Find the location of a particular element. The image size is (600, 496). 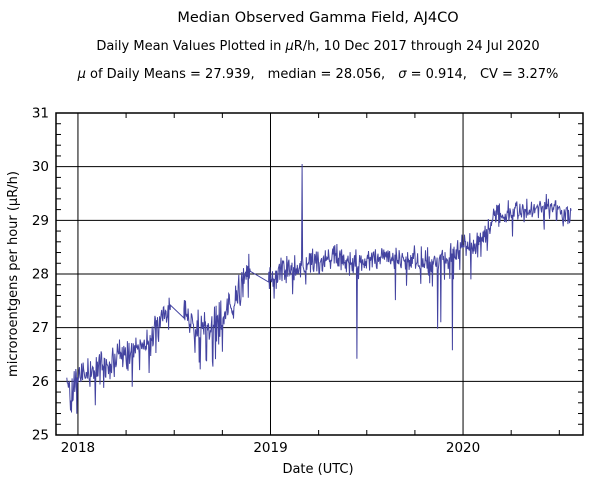

y-tick-label: 26 is located at coordinates (40, 382).